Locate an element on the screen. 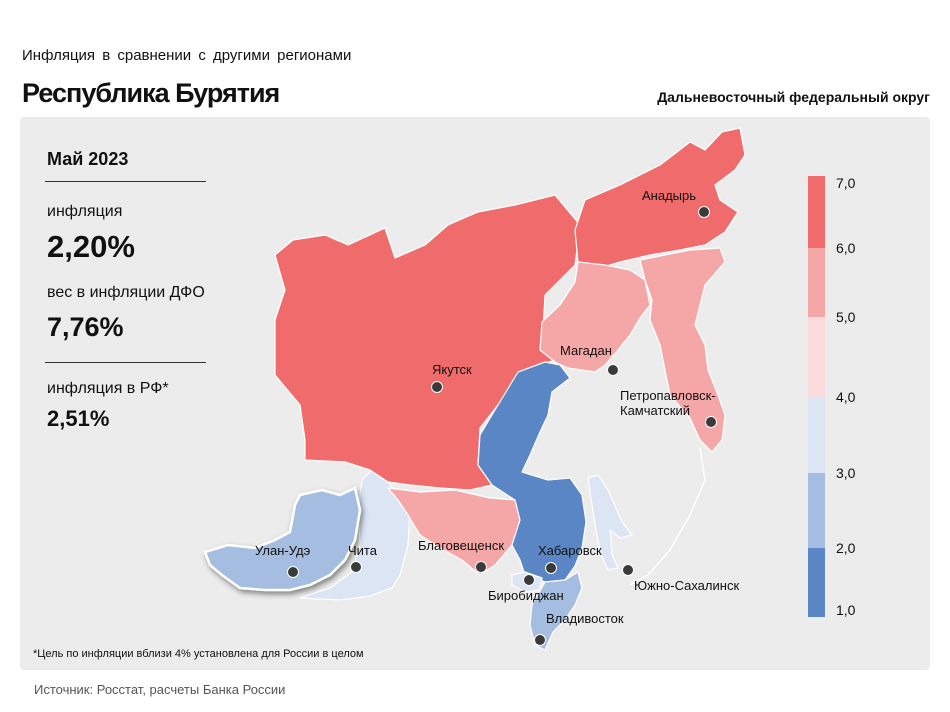  region-chukotka is located at coordinates (660, 198).